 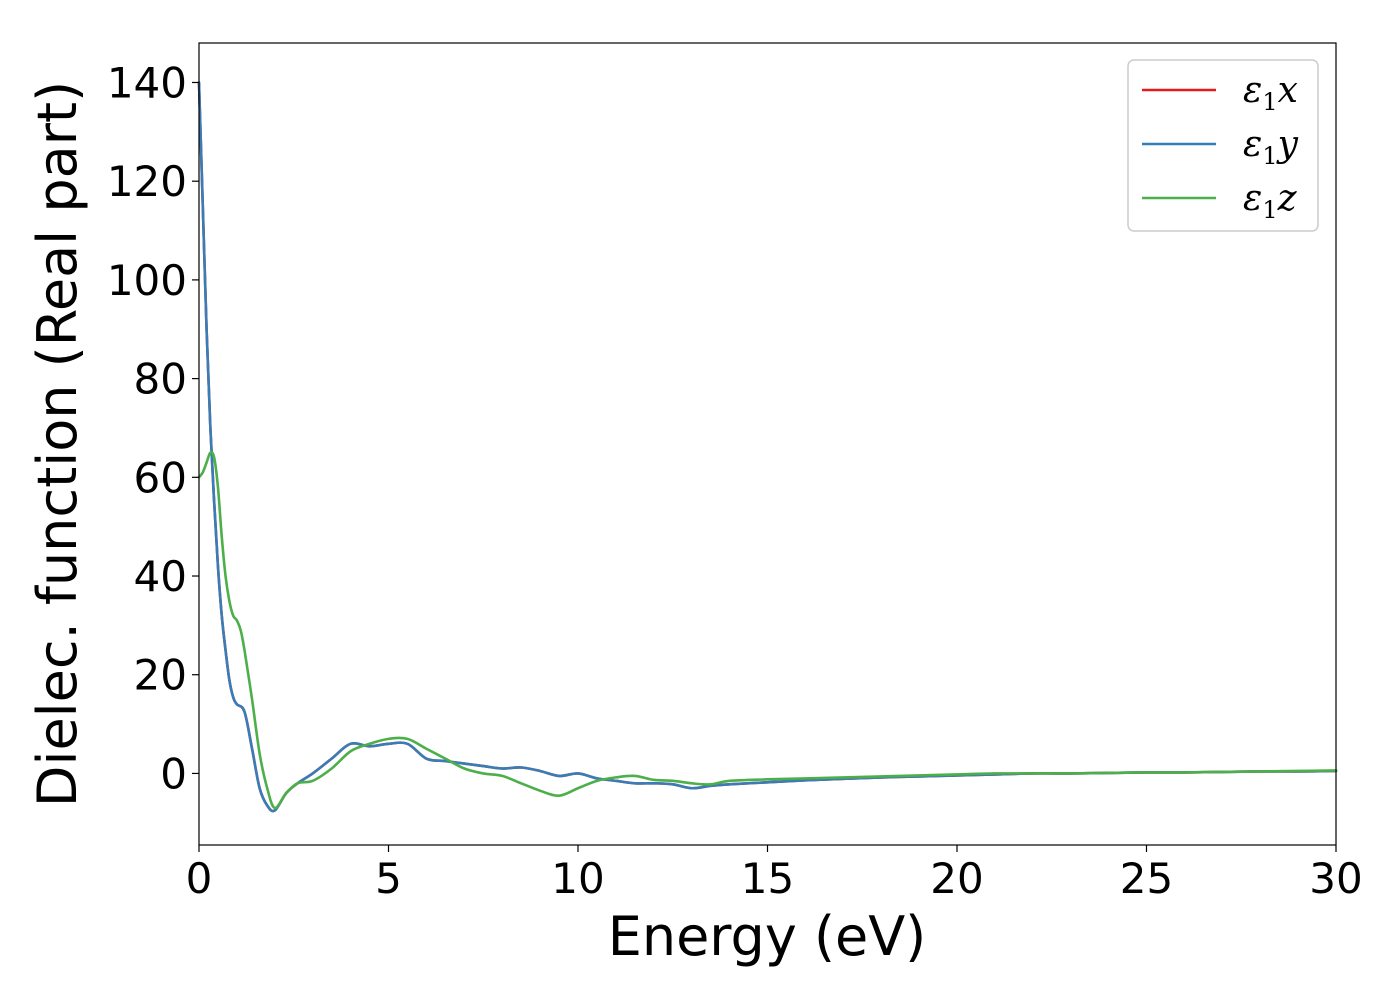 I want to click on legend-component: x, so click(x=1288, y=90).